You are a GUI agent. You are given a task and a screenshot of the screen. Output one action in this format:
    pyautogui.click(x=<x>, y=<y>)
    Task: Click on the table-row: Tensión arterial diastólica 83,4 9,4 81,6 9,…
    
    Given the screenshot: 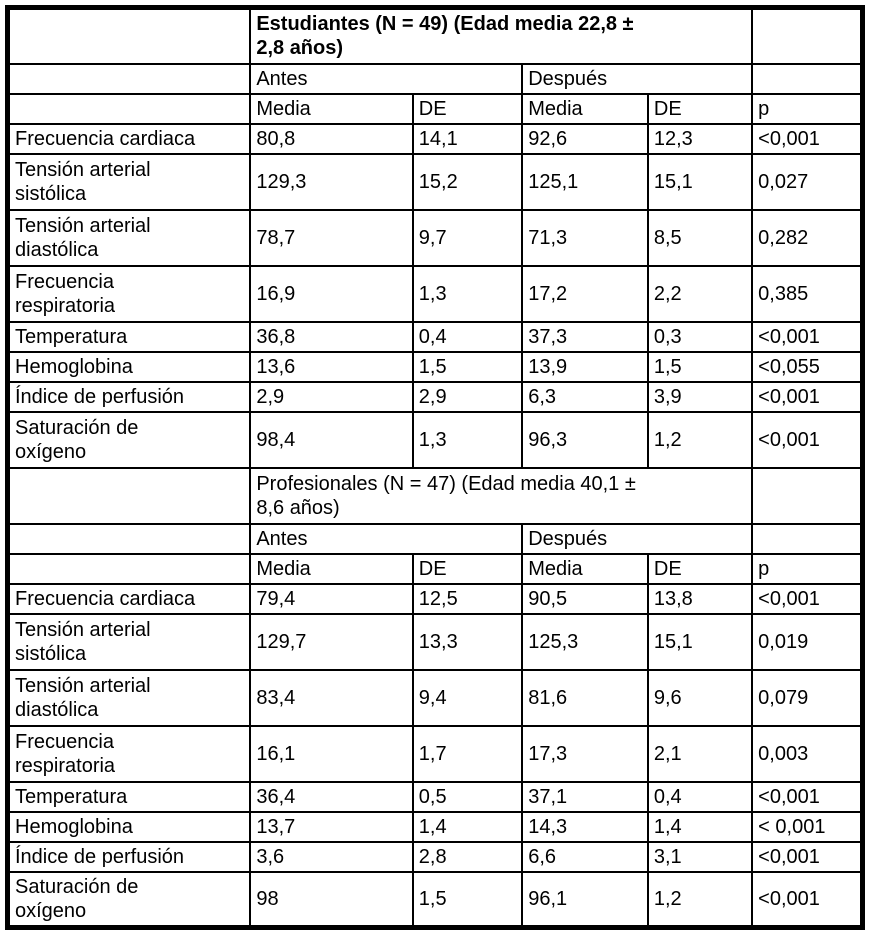 What is the action you would take?
    pyautogui.click(x=435, y=697)
    